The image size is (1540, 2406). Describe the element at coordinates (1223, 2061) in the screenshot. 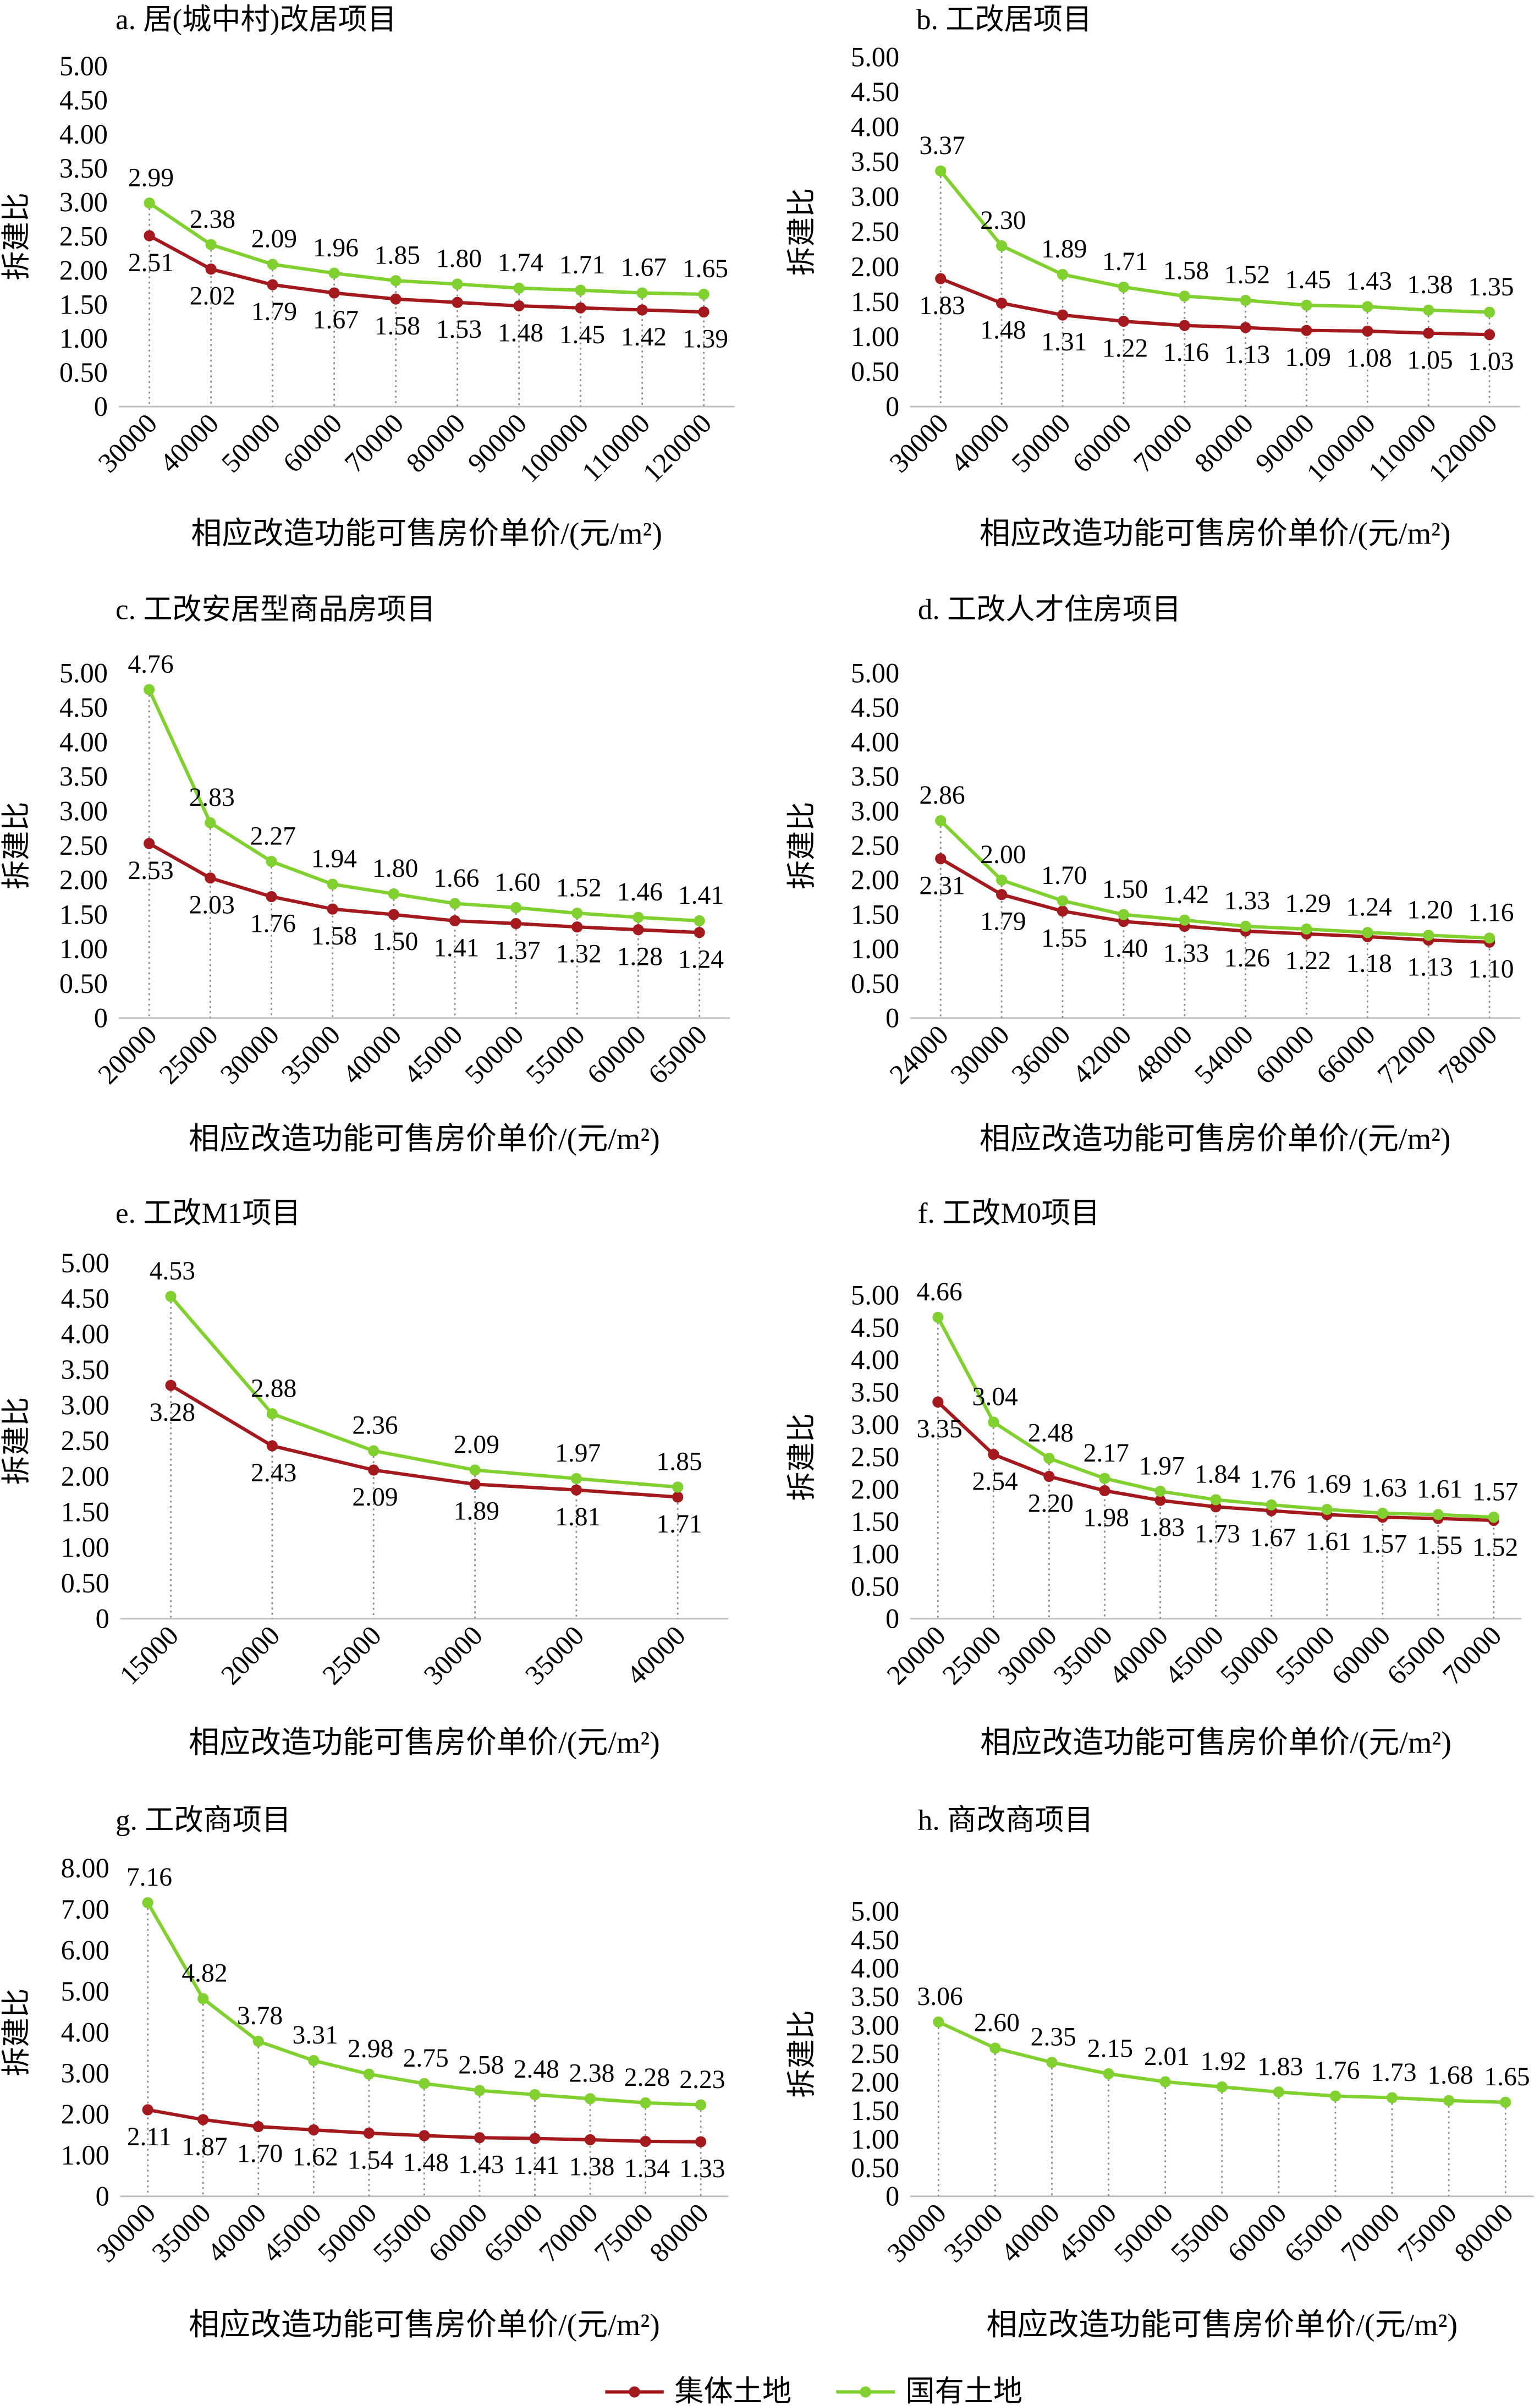

I see `data-label: 1.92` at that location.